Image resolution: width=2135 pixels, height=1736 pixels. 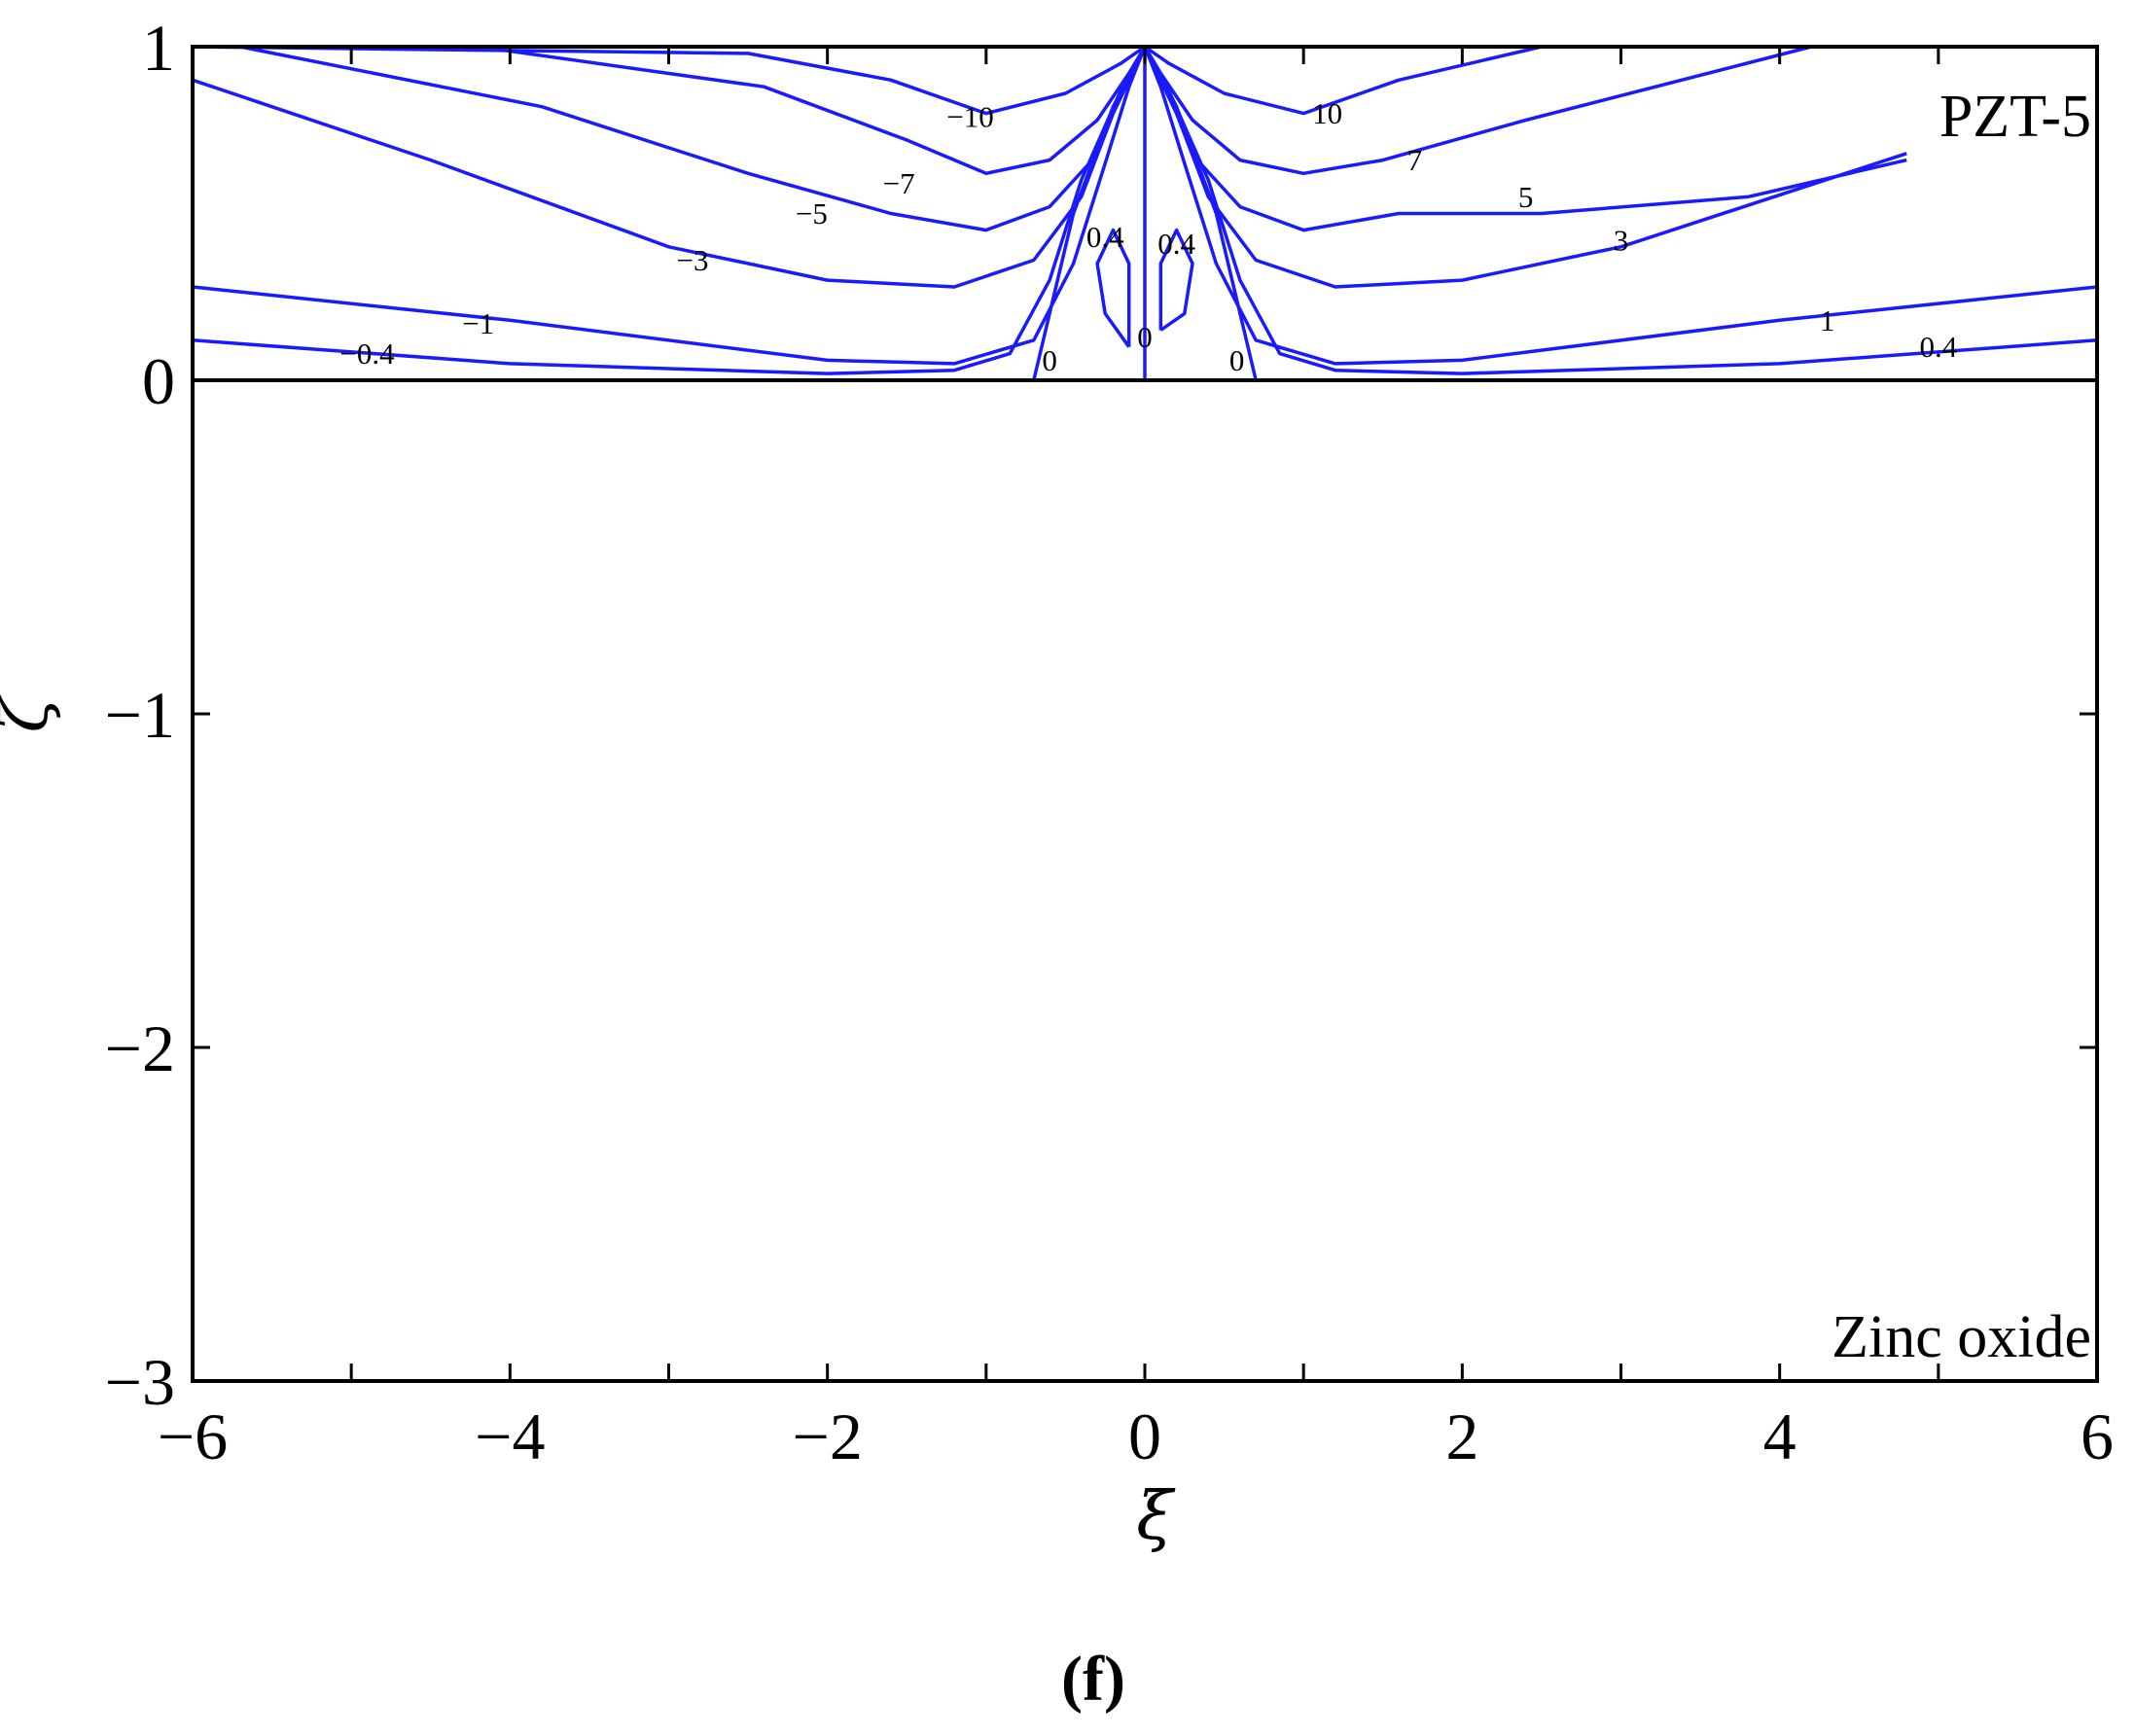 I want to click on y-tick-label: −1, so click(x=140, y=715).